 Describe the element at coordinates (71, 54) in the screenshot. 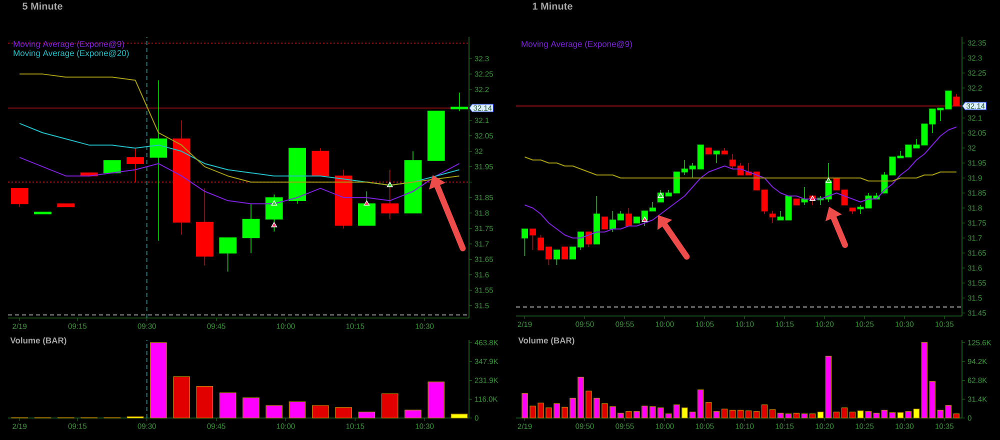

I see `text: Moving Average (Expone@20)` at that location.